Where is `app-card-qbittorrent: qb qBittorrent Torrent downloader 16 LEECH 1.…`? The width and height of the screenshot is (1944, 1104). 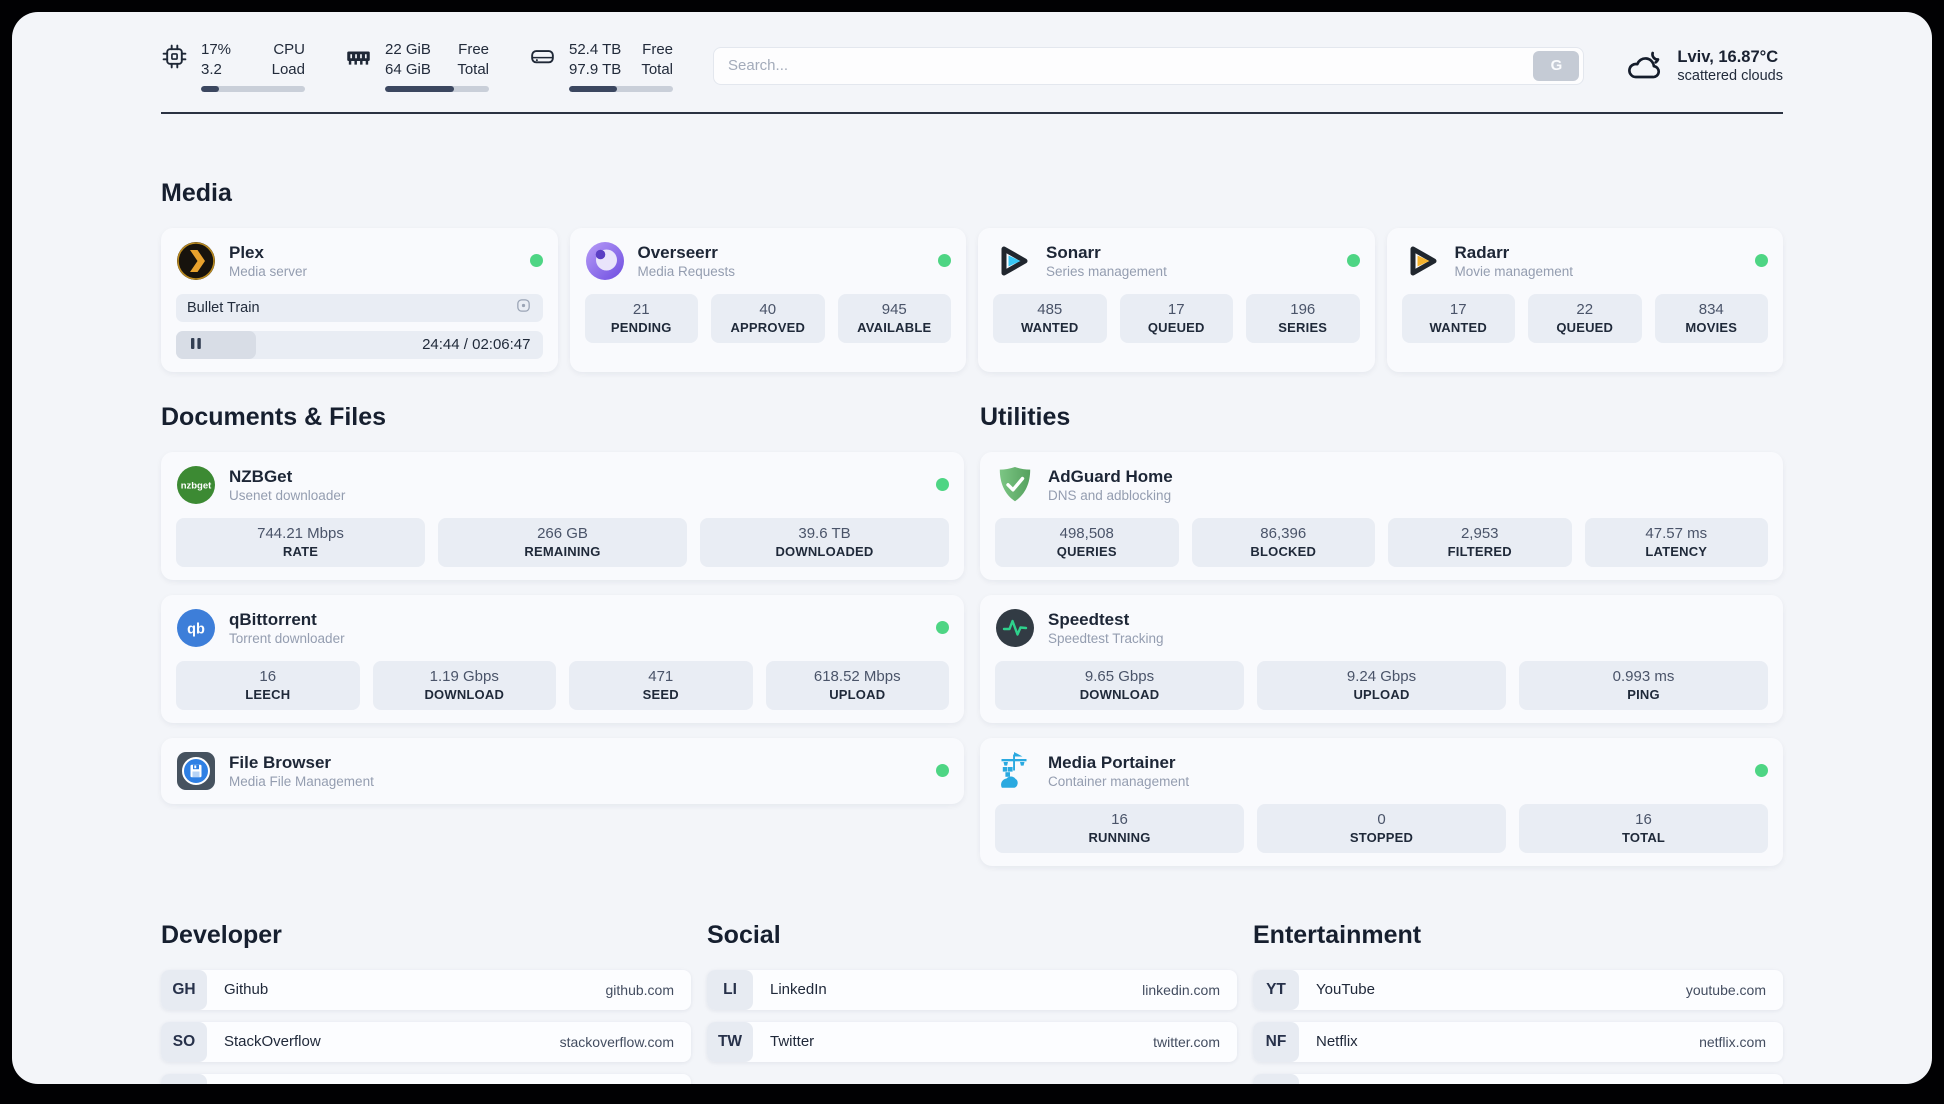
app-card-qbittorrent: qb qBittorrent Torrent downloader 16 LEECH 1.… is located at coordinates (562, 658).